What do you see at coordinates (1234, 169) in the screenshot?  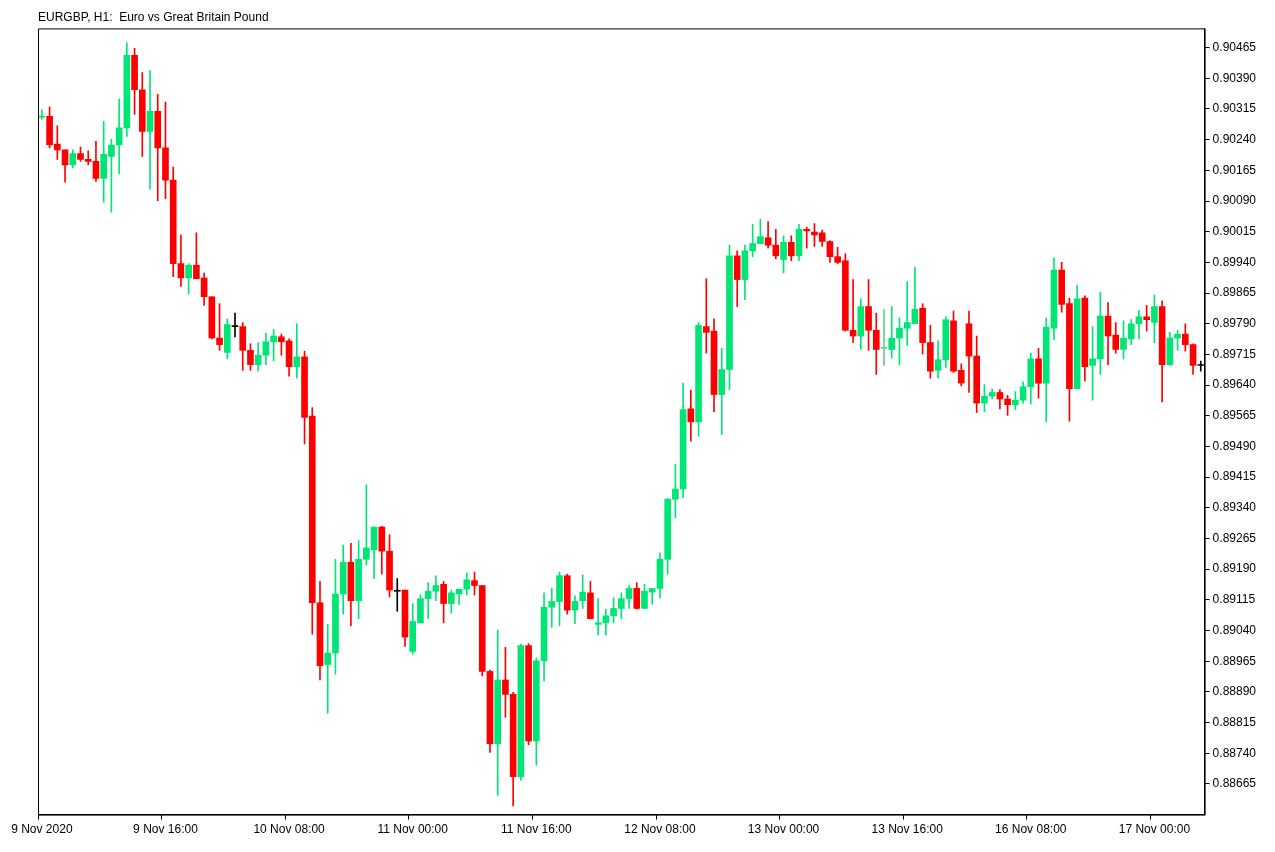 I see `y-tick-label: 0.90165` at bounding box center [1234, 169].